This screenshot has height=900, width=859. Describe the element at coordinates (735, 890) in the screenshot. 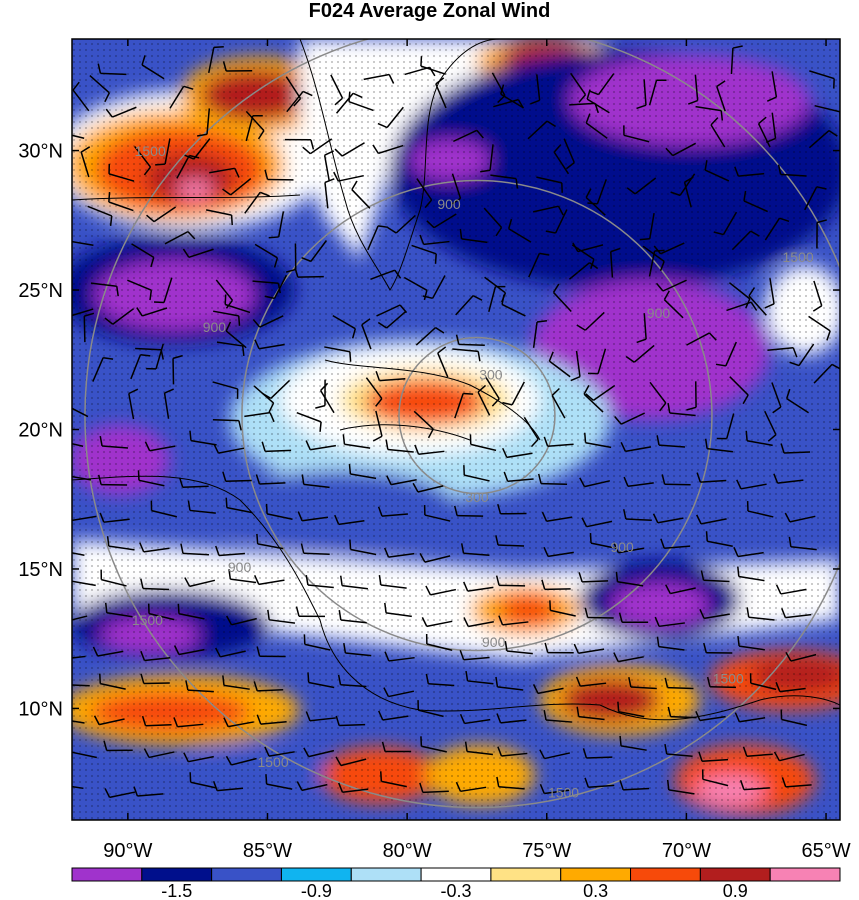

I see `colorbar-label: 0.9` at that location.